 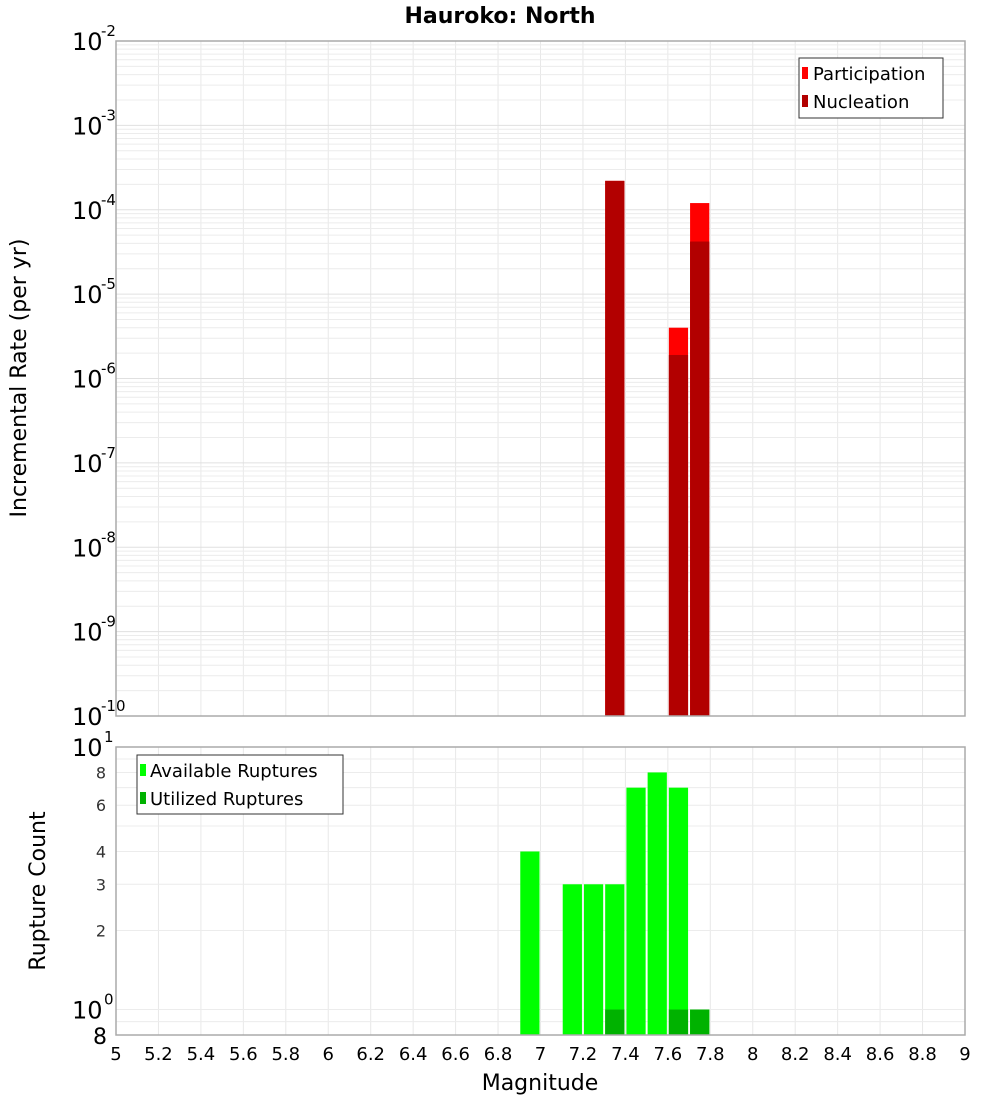 I want to click on x-tick-label: 7.8, so click(x=710, y=1054).